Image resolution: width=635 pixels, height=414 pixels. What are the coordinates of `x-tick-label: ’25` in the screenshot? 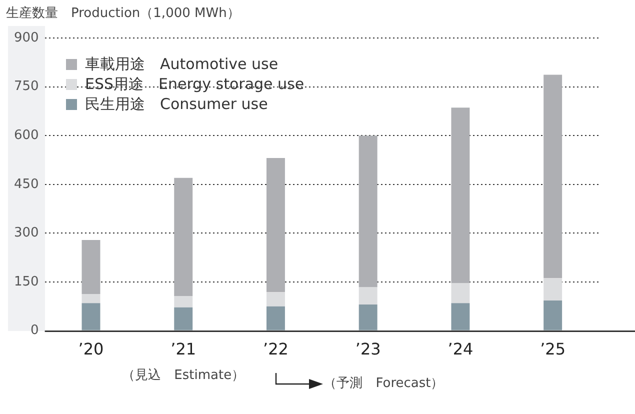 It's located at (553, 349).